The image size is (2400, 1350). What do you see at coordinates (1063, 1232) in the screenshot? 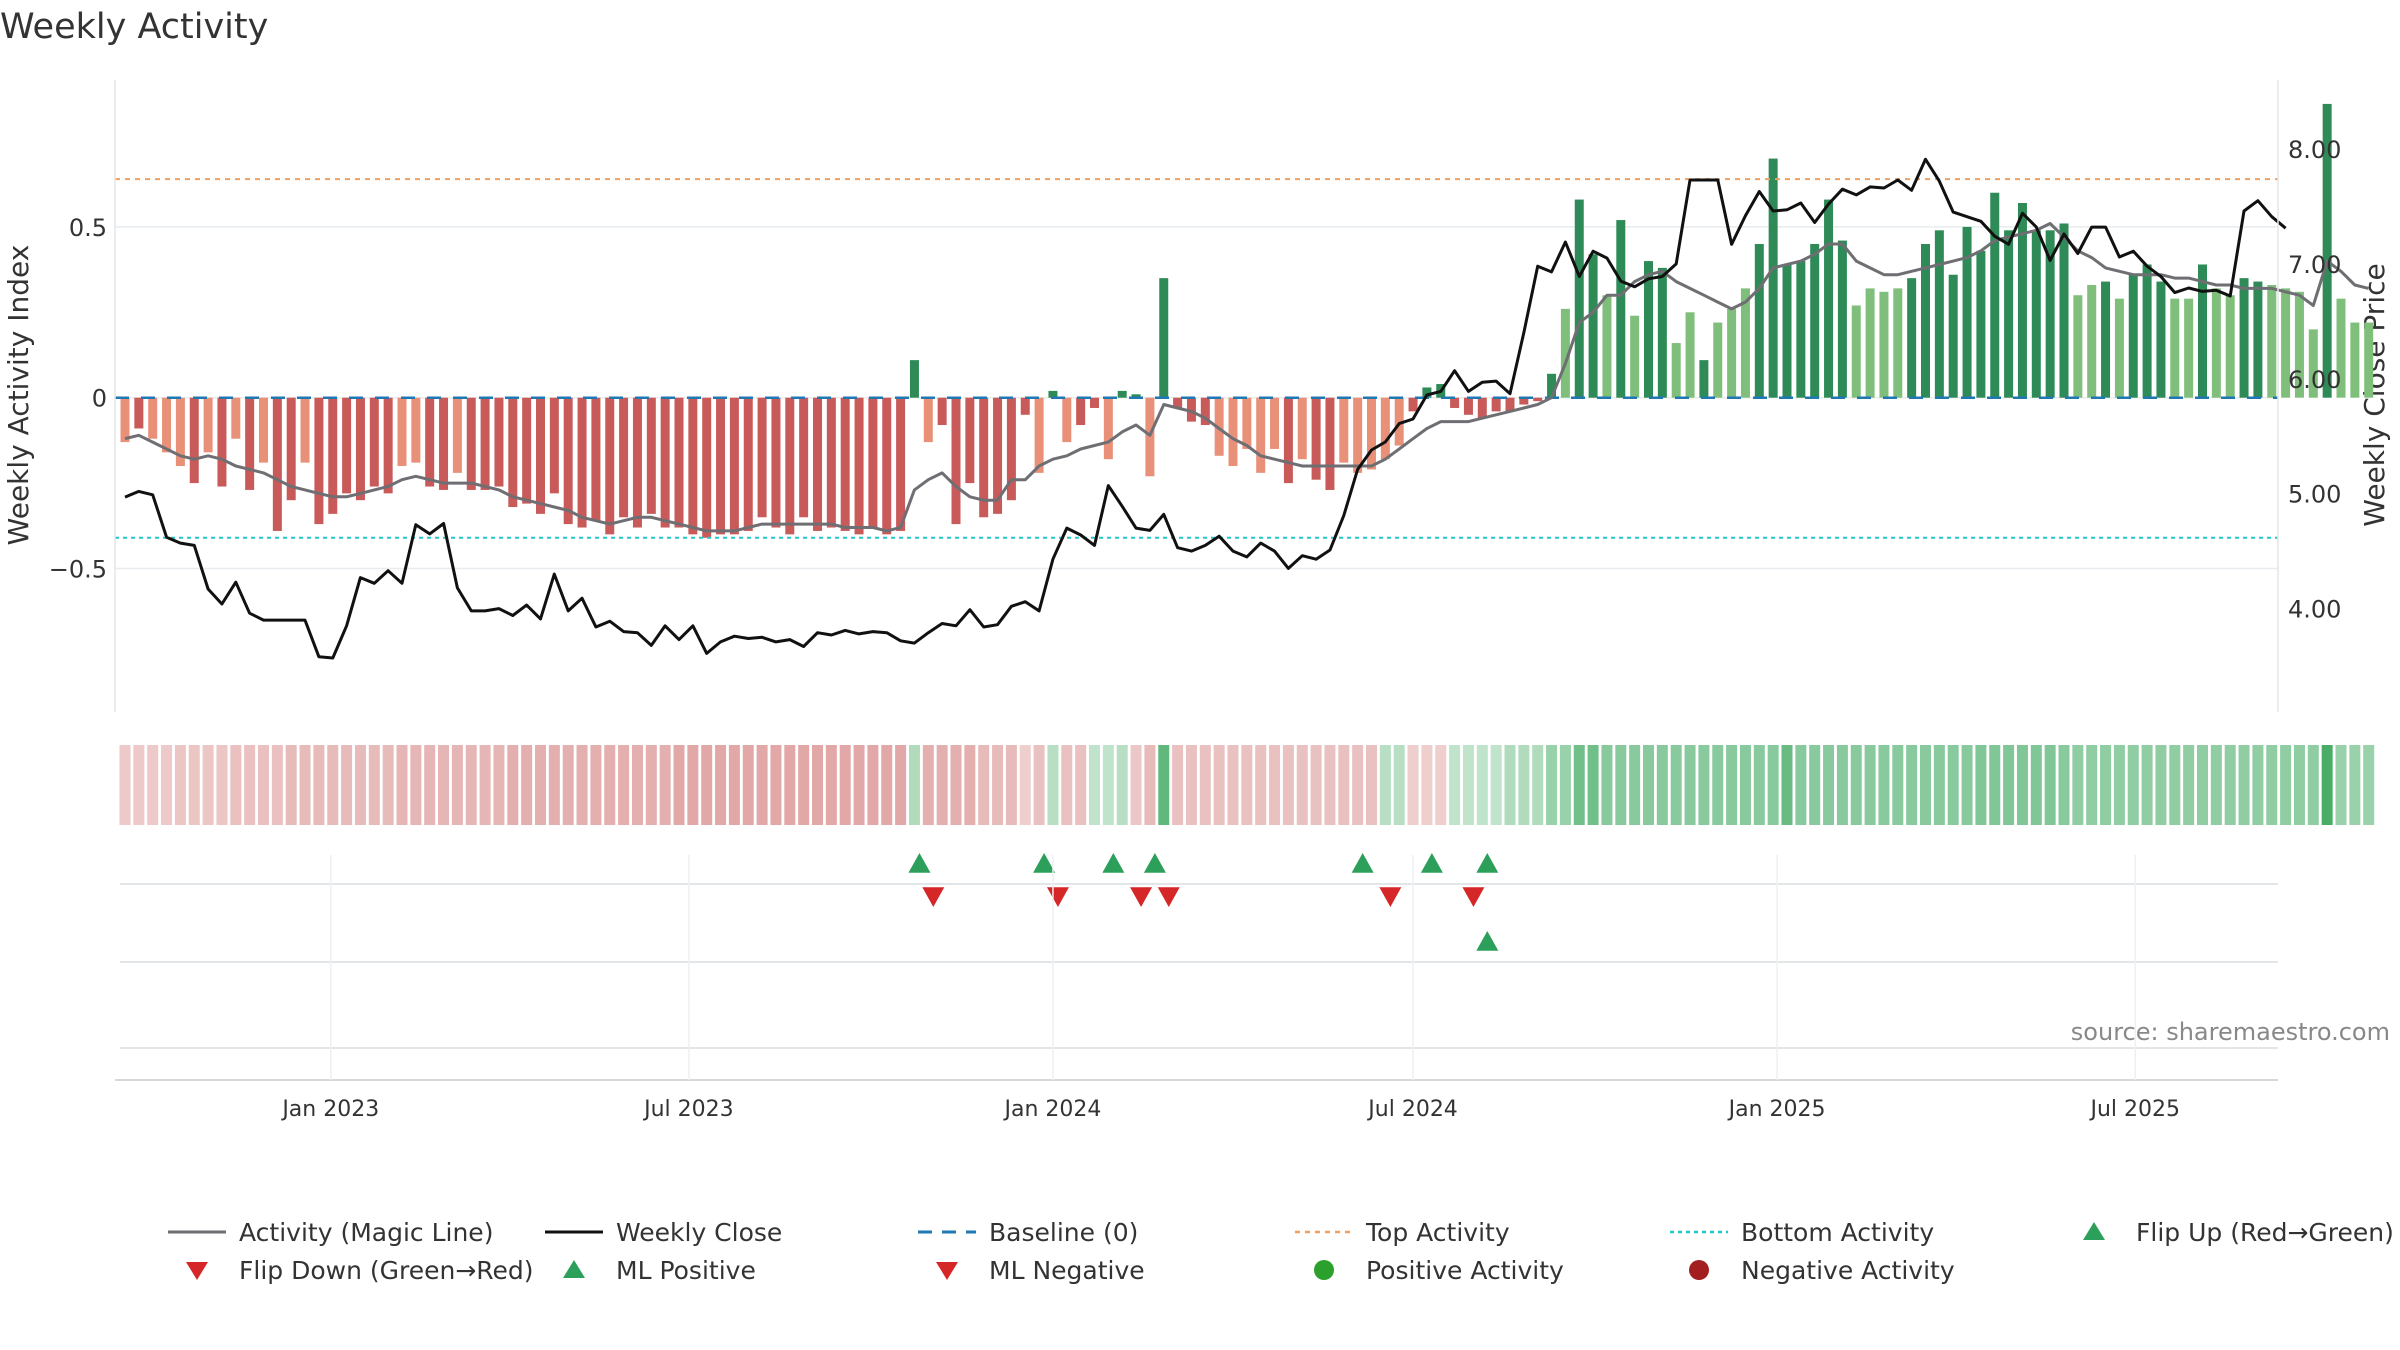
I see `legend-label: Baseline (0)` at bounding box center [1063, 1232].